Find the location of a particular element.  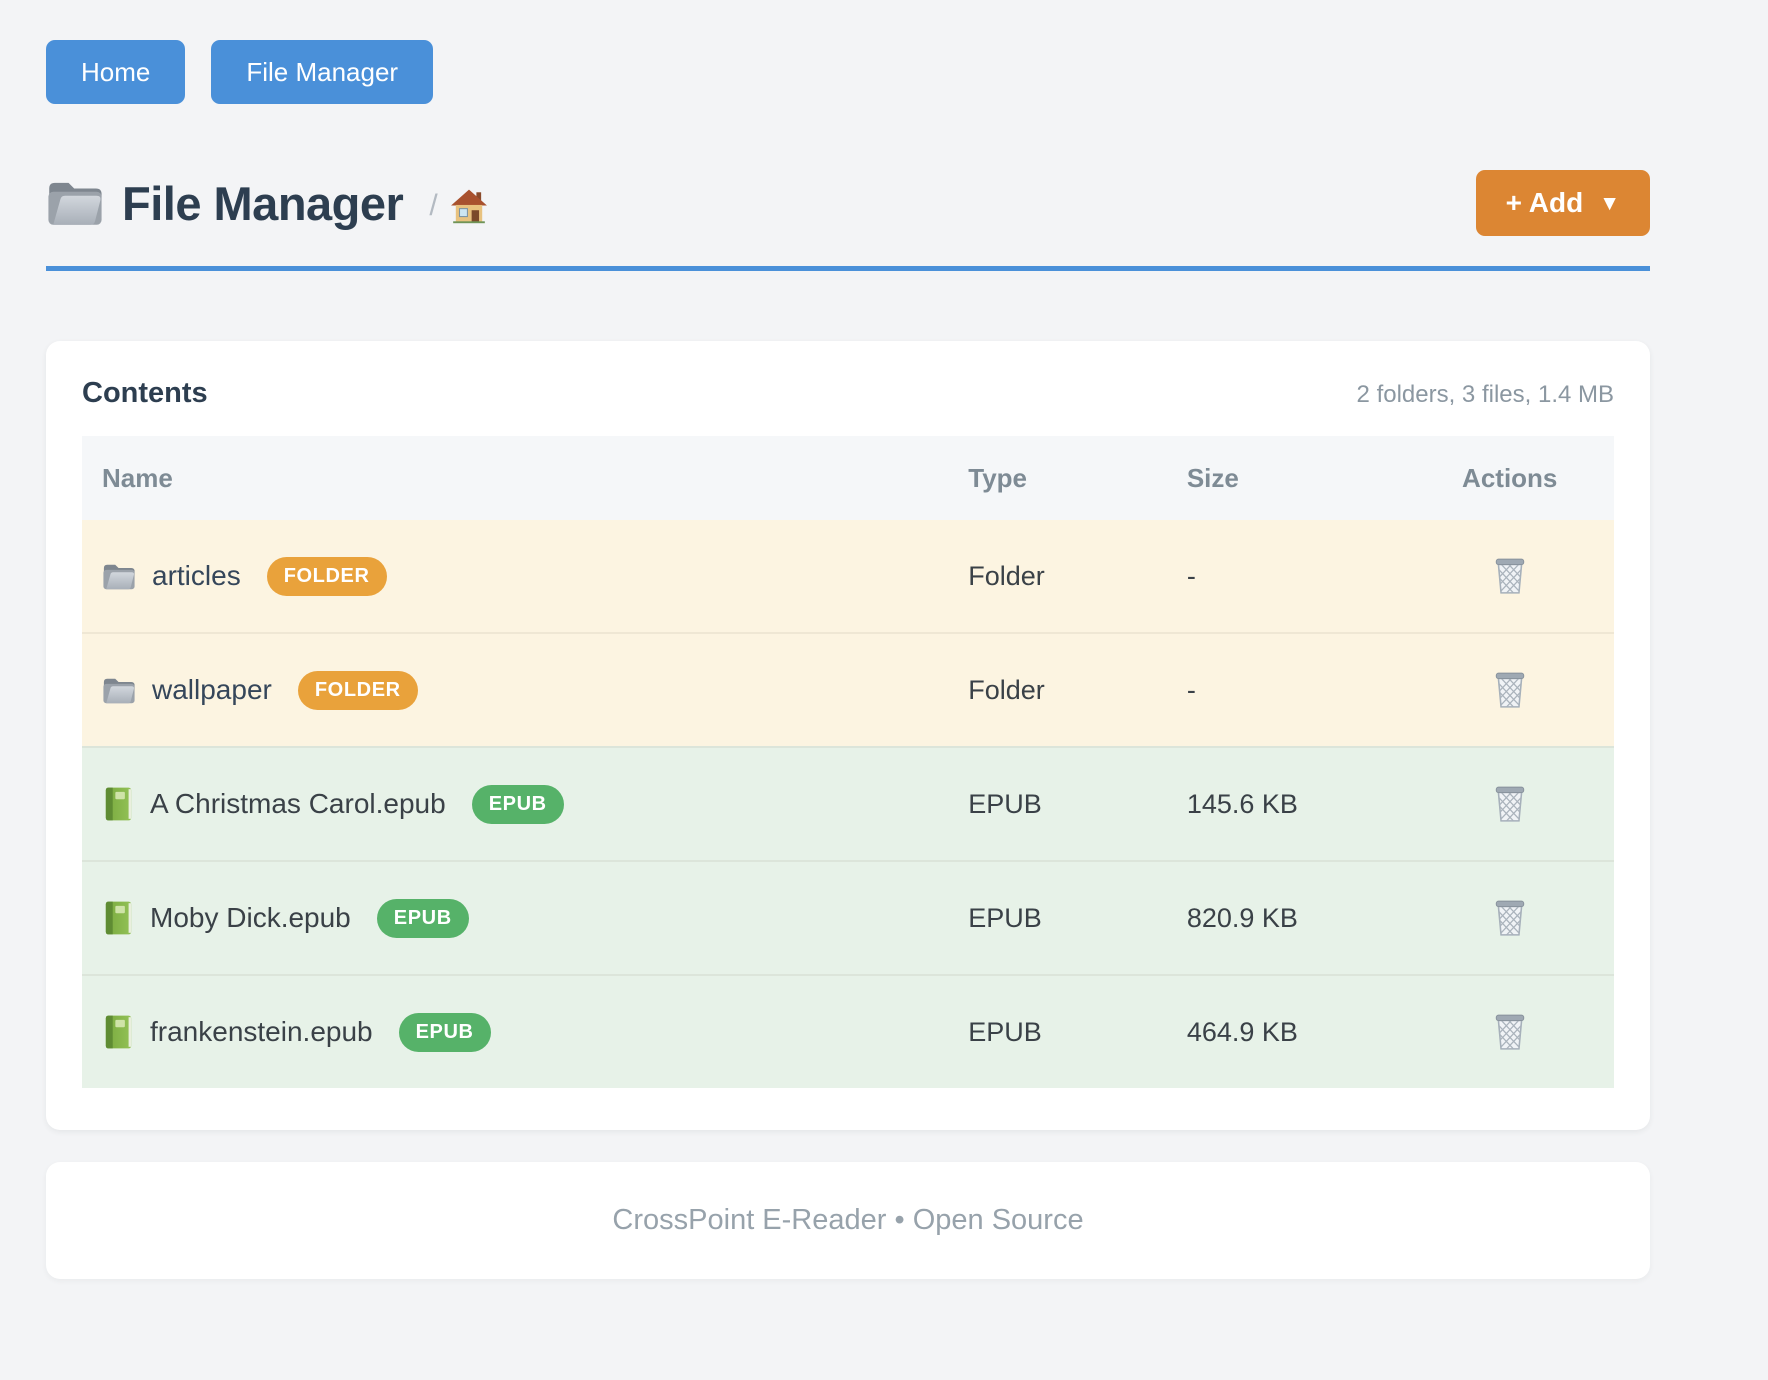

table-row: articles FOLDER Folder - is located at coordinates (848, 576).